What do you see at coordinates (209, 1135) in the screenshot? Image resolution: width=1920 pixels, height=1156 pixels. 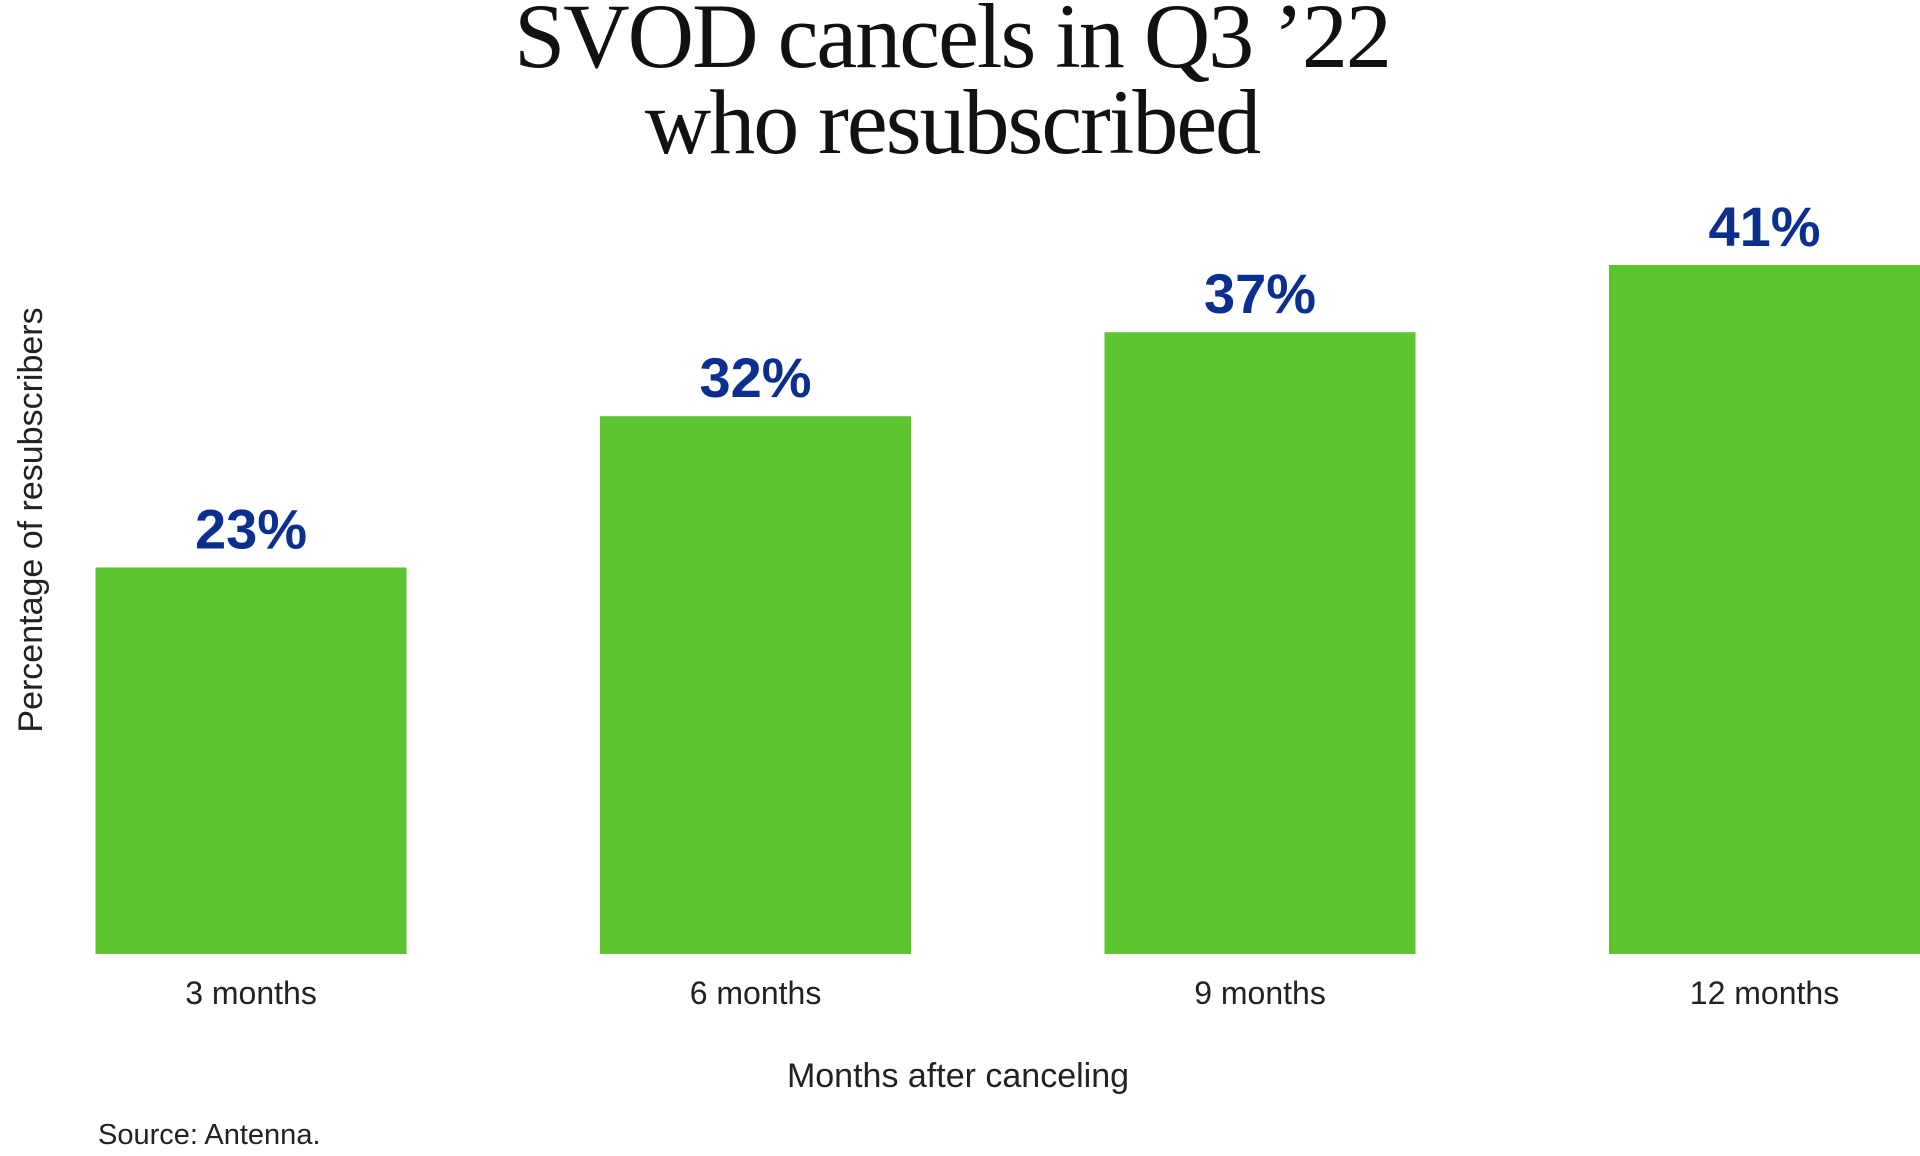 I see `source-note: Source: Antenna.` at bounding box center [209, 1135].